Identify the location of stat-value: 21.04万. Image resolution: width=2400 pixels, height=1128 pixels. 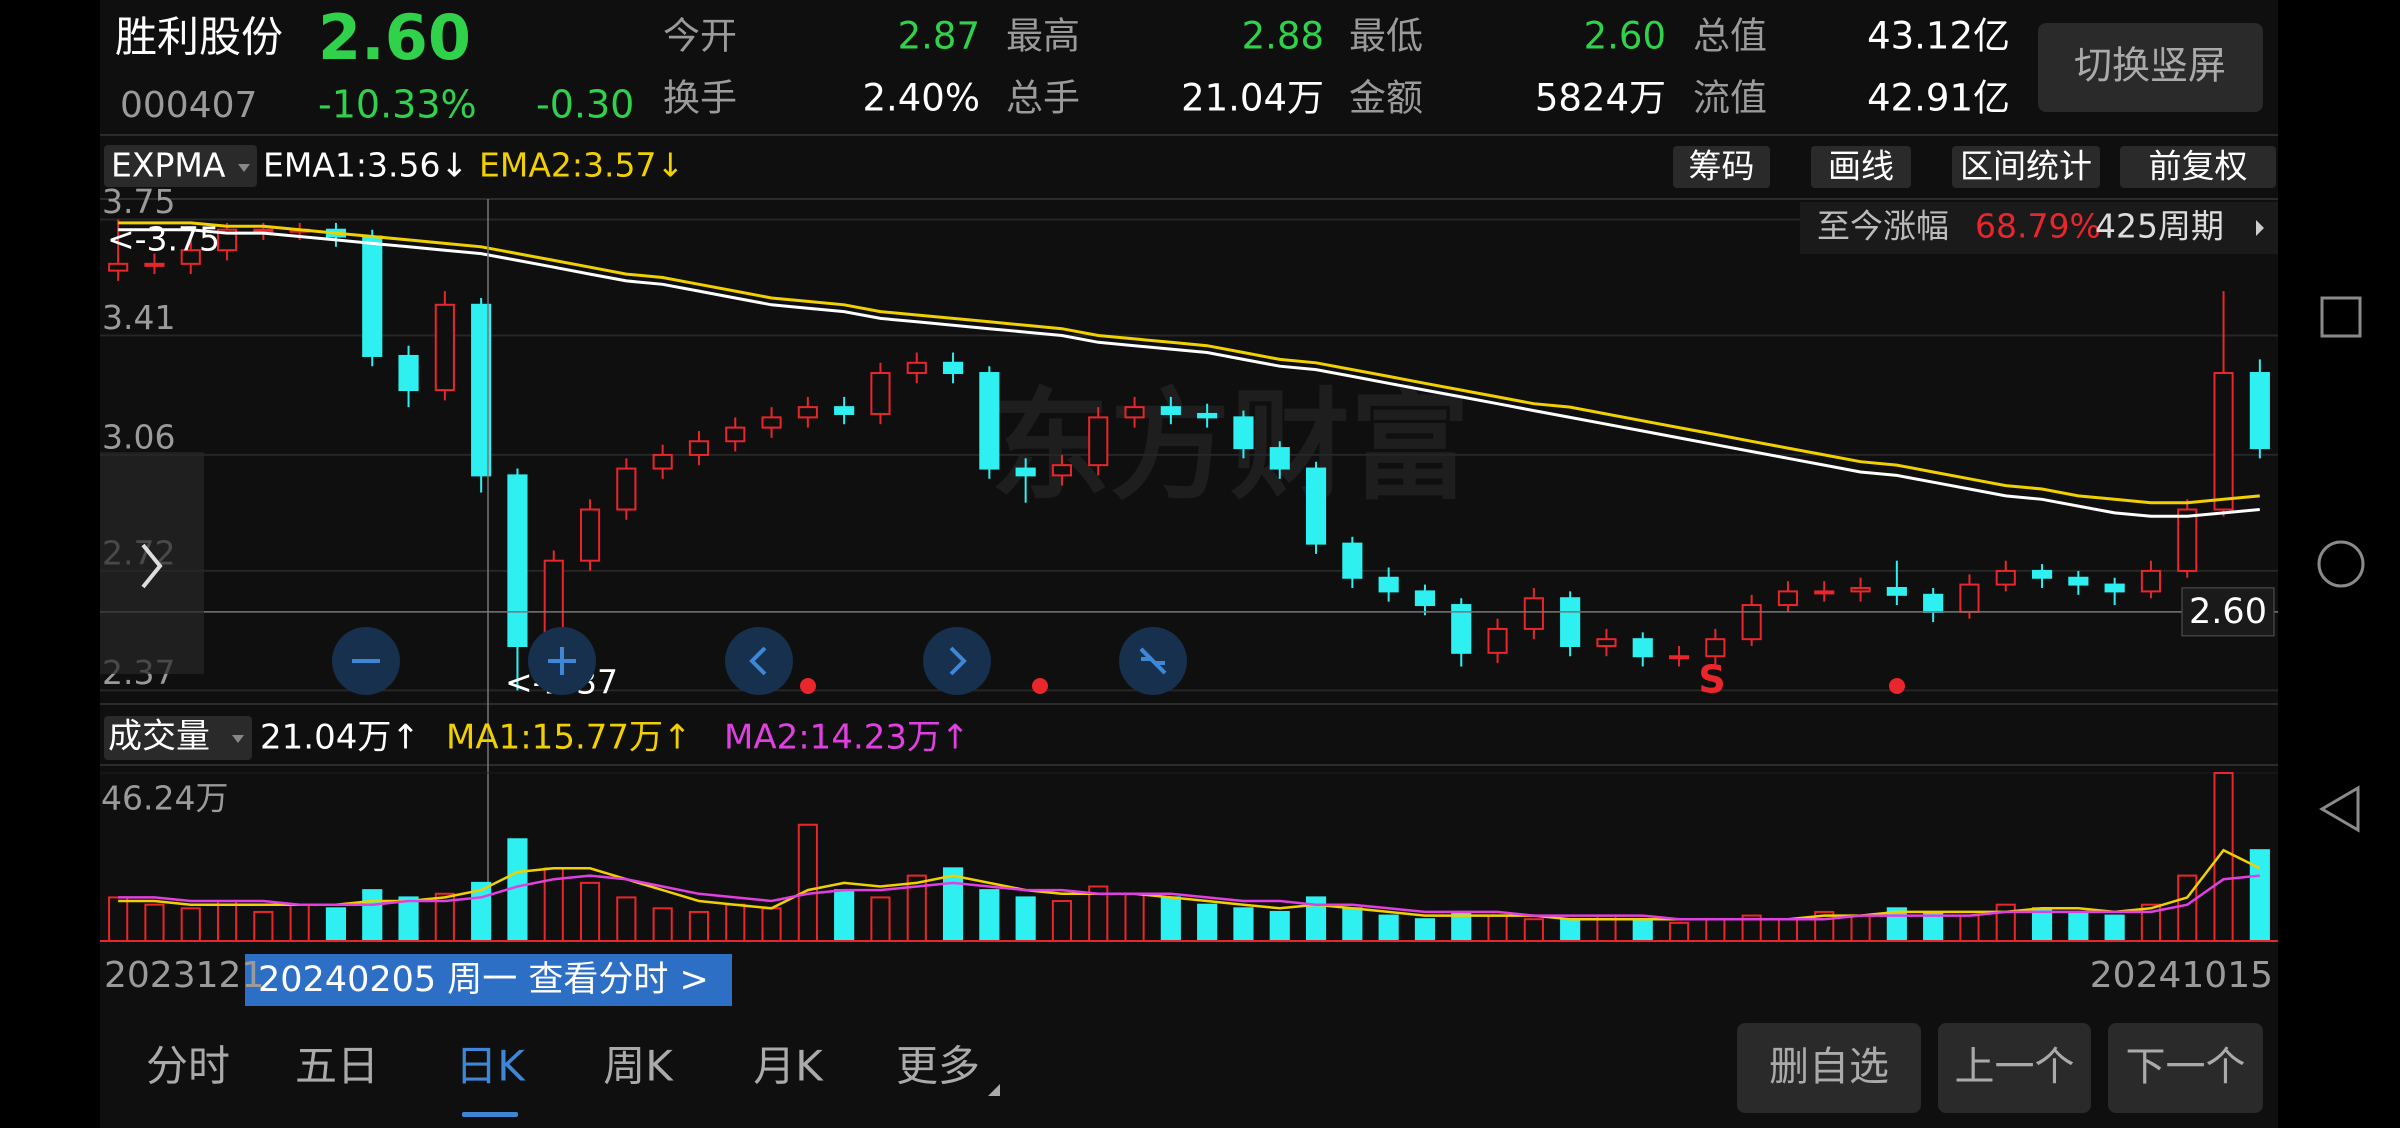
(1252, 98).